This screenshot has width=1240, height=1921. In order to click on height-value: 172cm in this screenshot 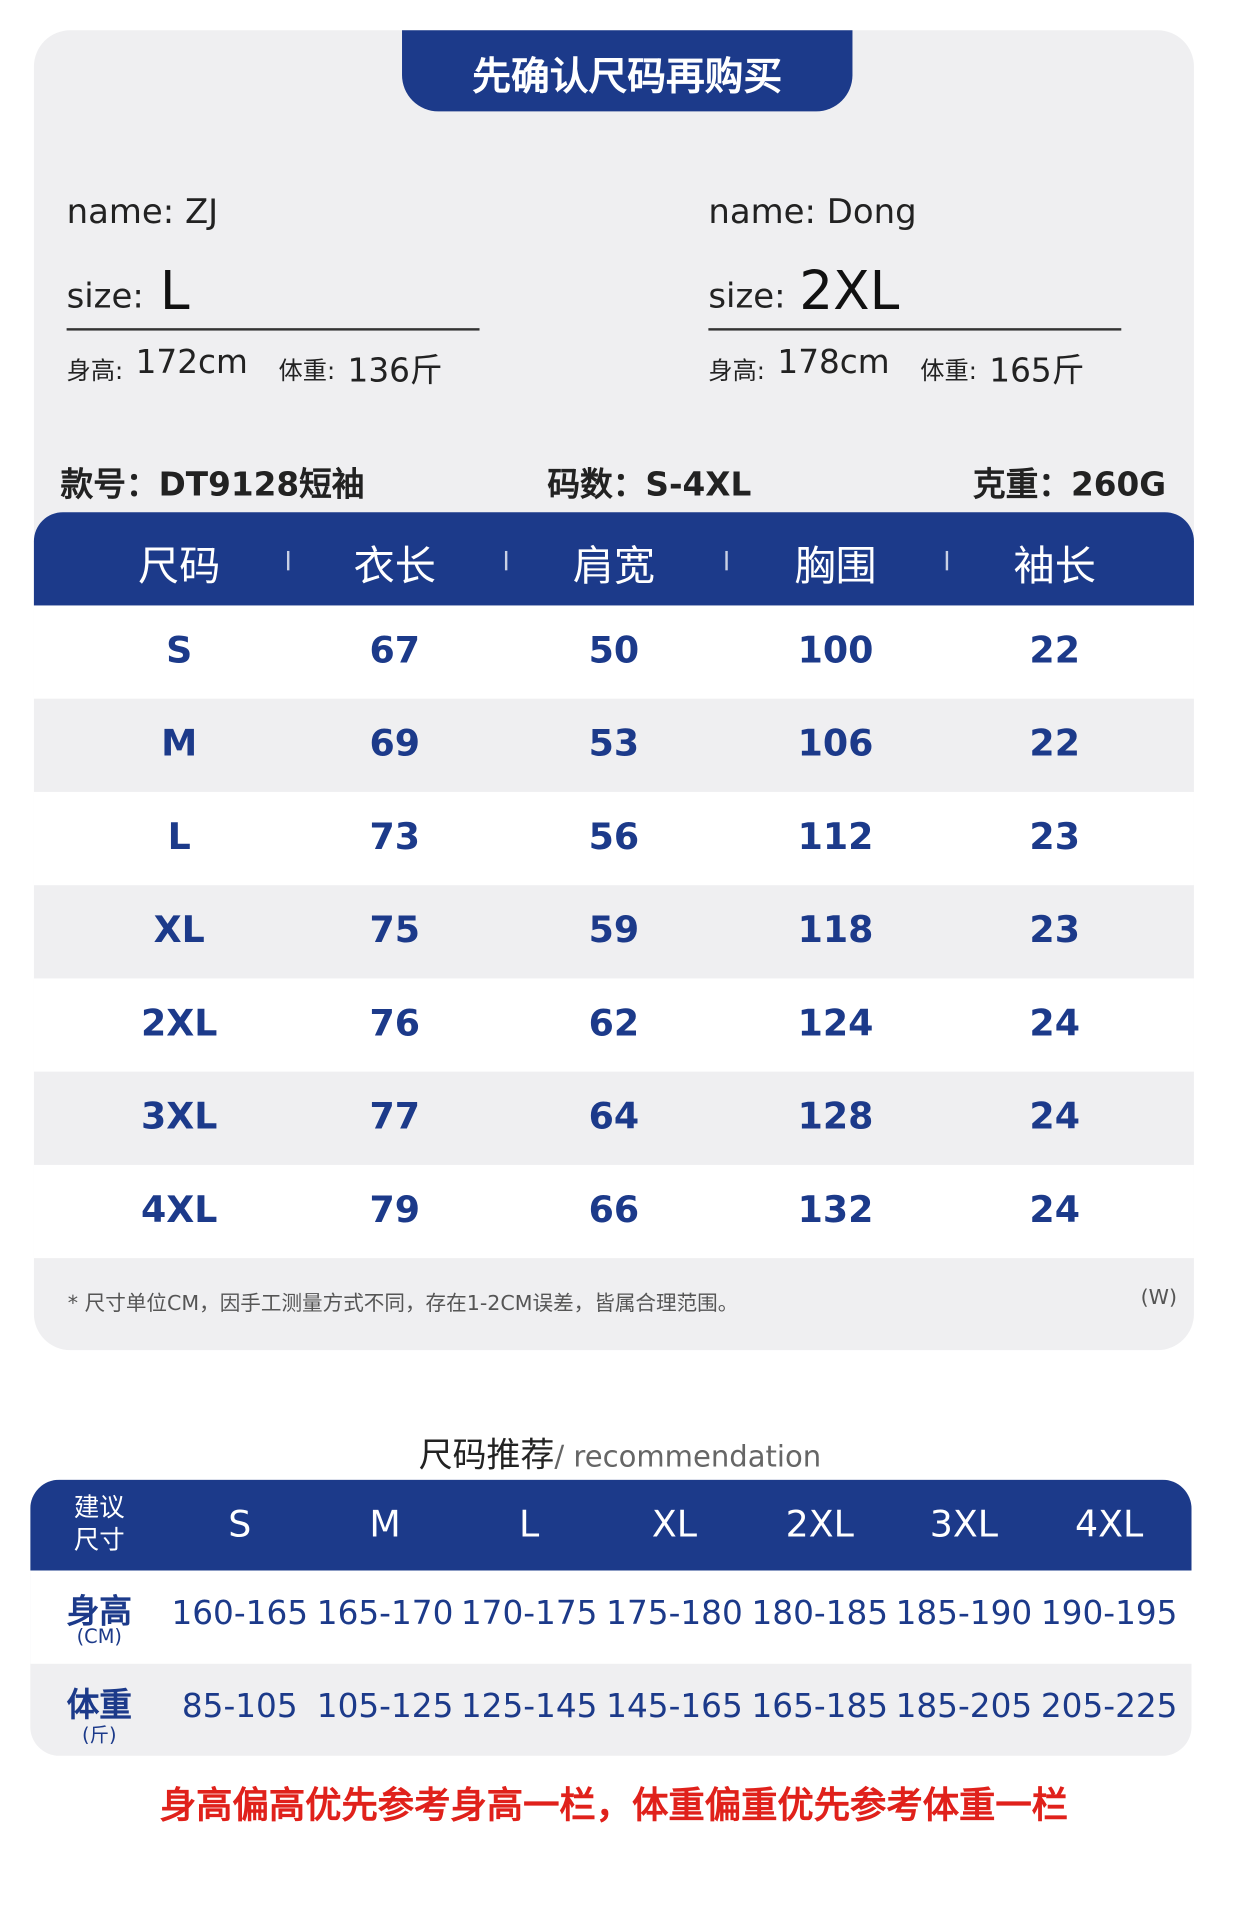, I will do `click(191, 362)`.